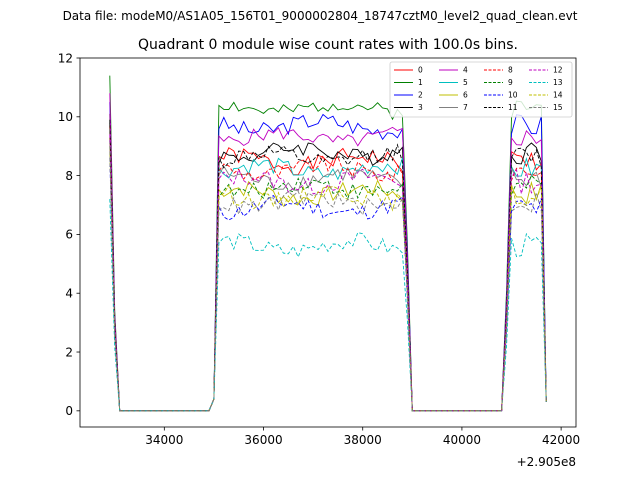 The width and height of the screenshot is (640, 480). I want to click on legend-label-3: 3, so click(420, 107).